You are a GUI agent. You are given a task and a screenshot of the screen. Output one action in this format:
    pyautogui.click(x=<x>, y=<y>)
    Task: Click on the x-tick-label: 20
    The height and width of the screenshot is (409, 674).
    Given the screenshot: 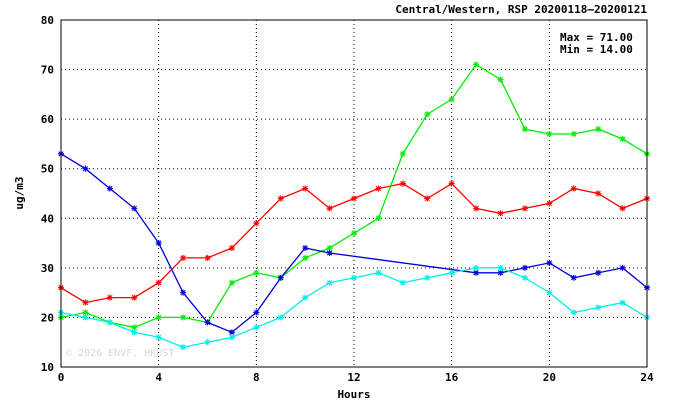 What is the action you would take?
    pyautogui.click(x=549, y=377)
    